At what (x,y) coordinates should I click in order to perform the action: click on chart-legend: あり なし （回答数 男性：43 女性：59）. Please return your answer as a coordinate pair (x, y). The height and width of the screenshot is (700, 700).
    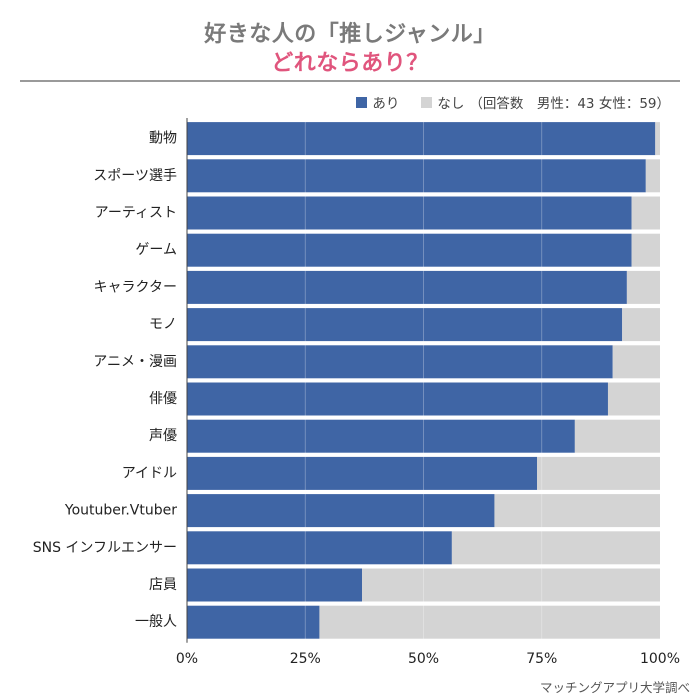
    Looking at the image, I should click on (513, 102).